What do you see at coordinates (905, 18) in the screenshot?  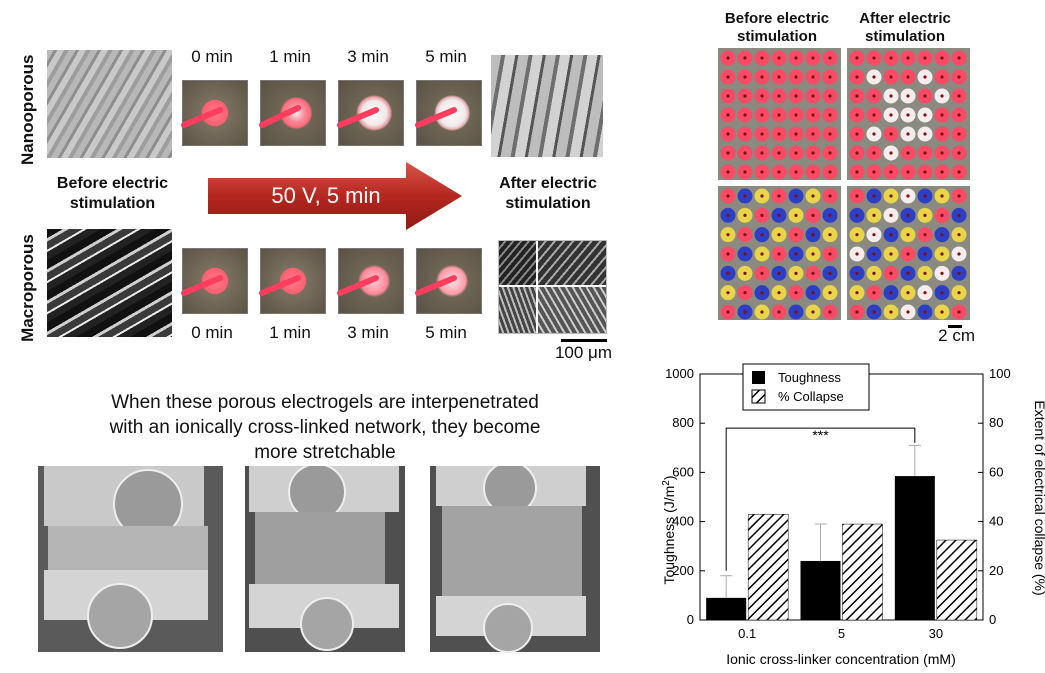 I see `plate-caption-line: After electric` at bounding box center [905, 18].